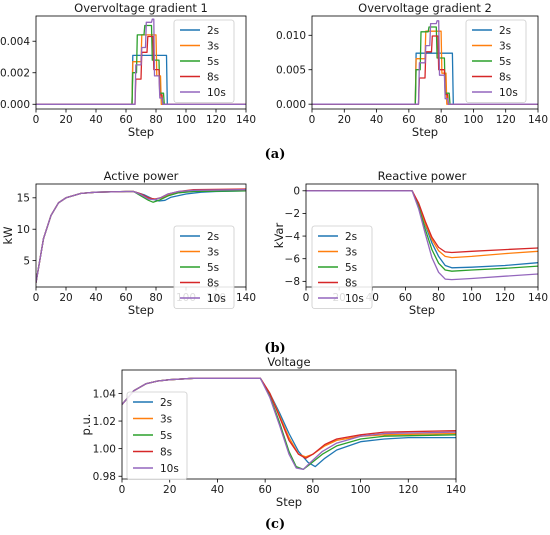  I want to click on chart-title: Reactive power, so click(422, 176).